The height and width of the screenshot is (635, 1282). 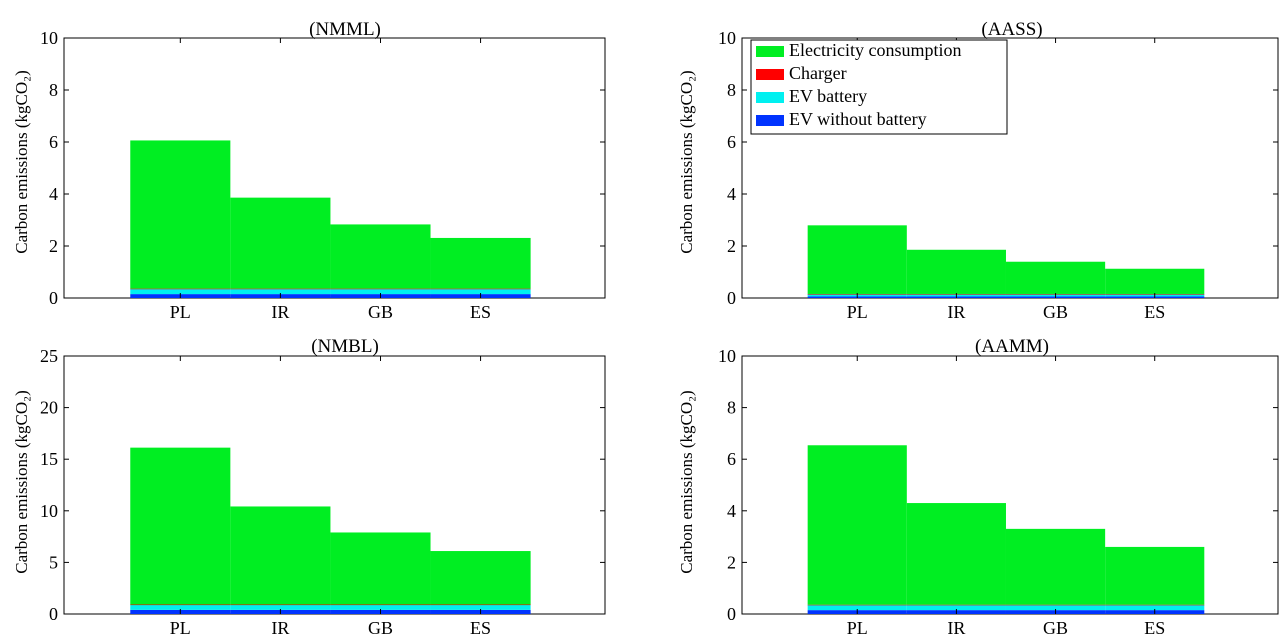 I want to click on bar-nmbl-pl-electricity-consumption, so click(x=180, y=526).